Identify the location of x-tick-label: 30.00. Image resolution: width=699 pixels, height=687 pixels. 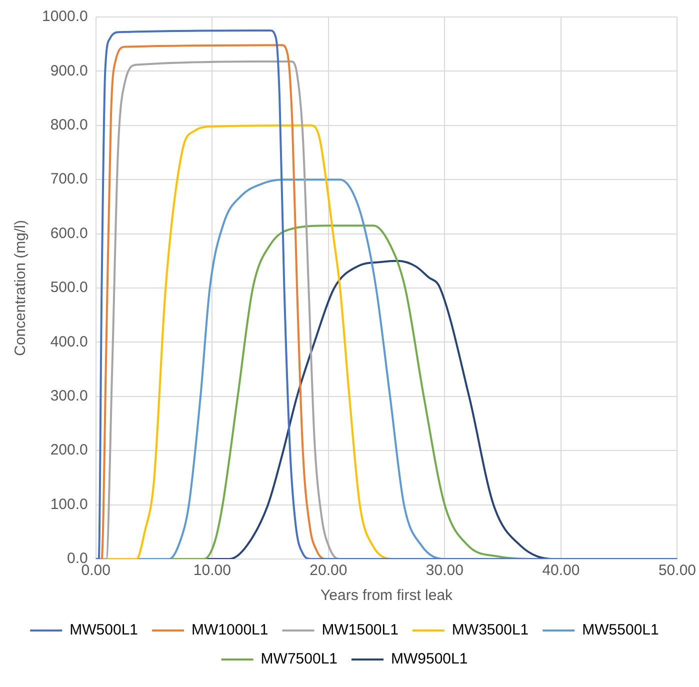
(445, 571).